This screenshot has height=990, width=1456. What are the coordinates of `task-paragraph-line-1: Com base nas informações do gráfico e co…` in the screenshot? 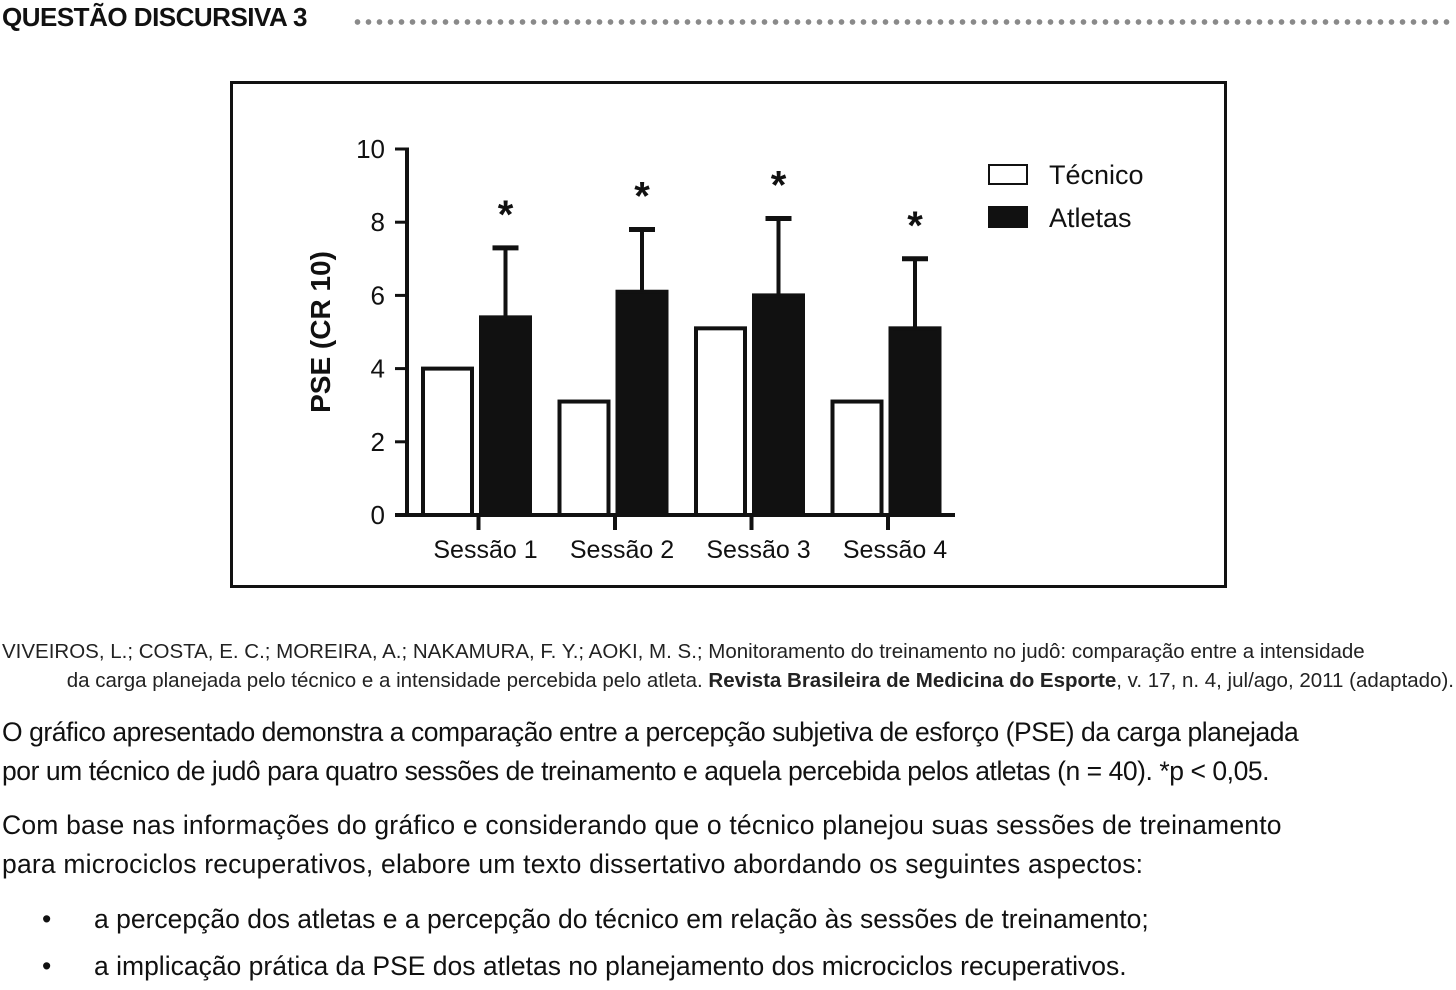 It's located at (642, 825).